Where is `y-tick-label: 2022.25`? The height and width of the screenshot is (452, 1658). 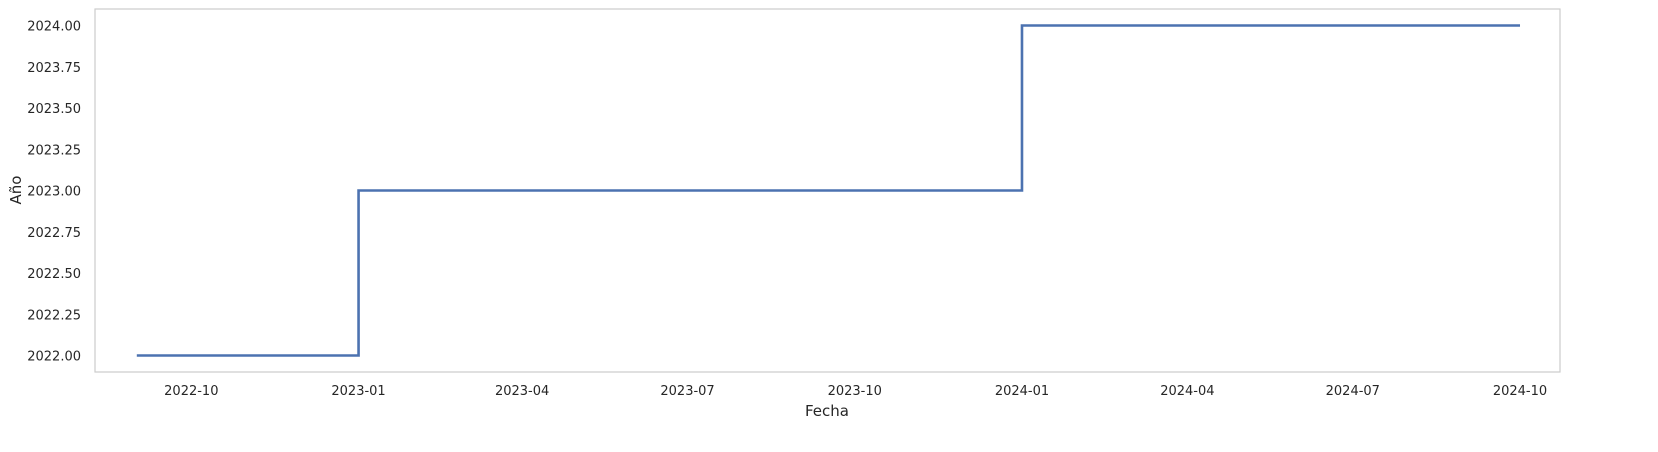
y-tick-label: 2022.25 is located at coordinates (54, 315).